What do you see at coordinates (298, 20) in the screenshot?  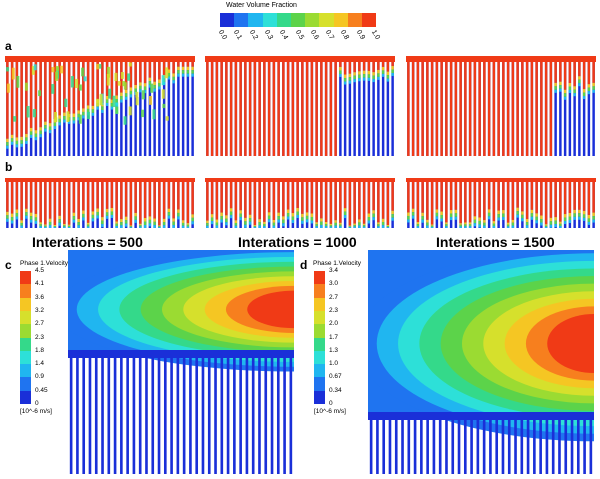 I see `water-fraction-colorbar` at bounding box center [298, 20].